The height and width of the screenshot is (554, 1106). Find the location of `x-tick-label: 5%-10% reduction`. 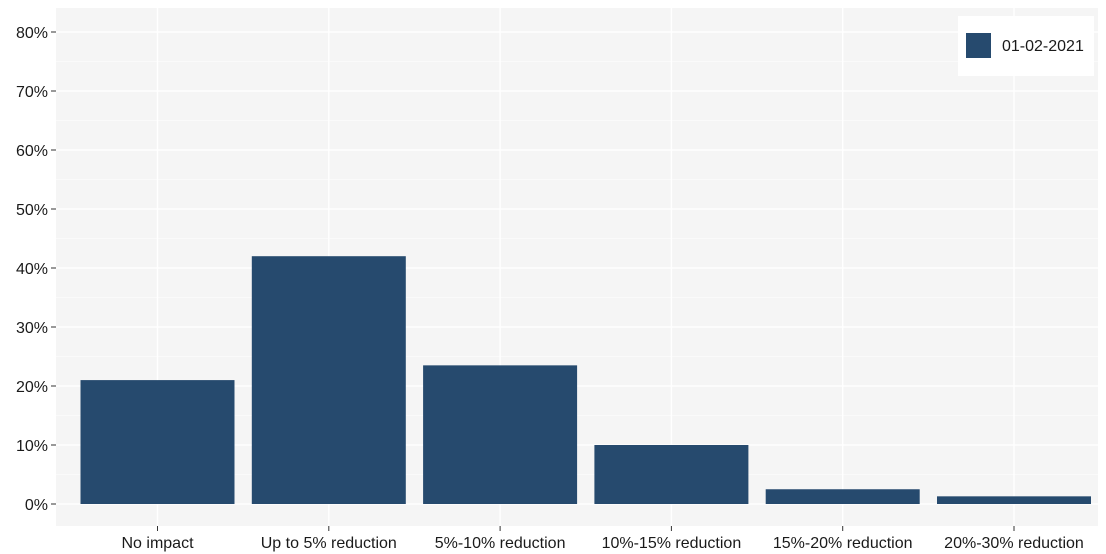

x-tick-label: 5%-10% reduction is located at coordinates (500, 543).